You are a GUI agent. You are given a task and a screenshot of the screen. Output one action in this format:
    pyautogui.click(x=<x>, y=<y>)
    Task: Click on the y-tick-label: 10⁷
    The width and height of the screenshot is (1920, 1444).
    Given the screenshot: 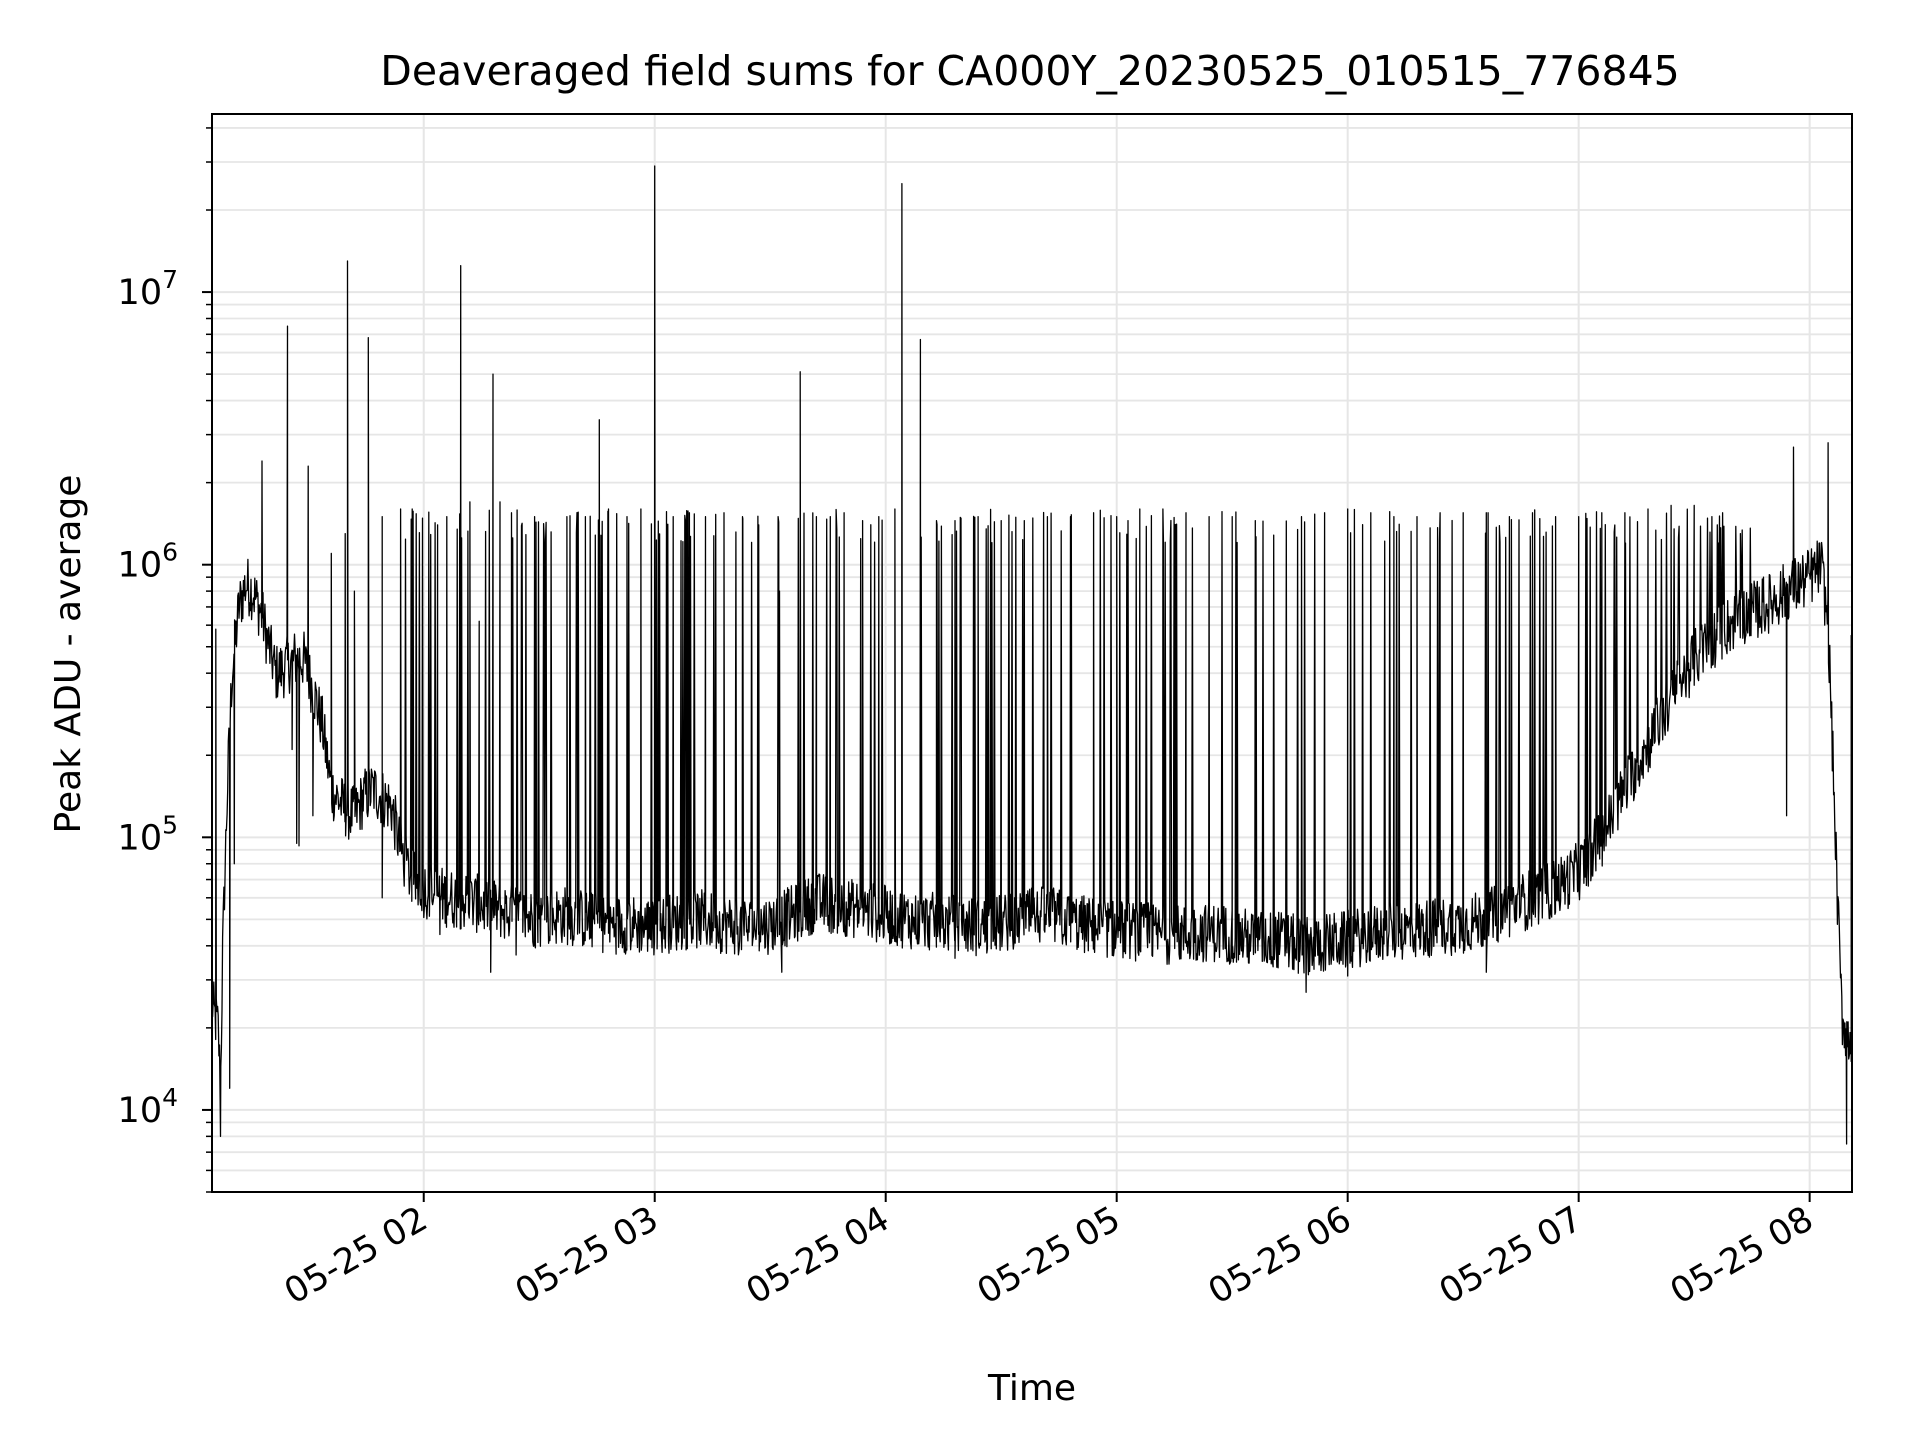 What is the action you would take?
    pyautogui.click(x=148, y=289)
    